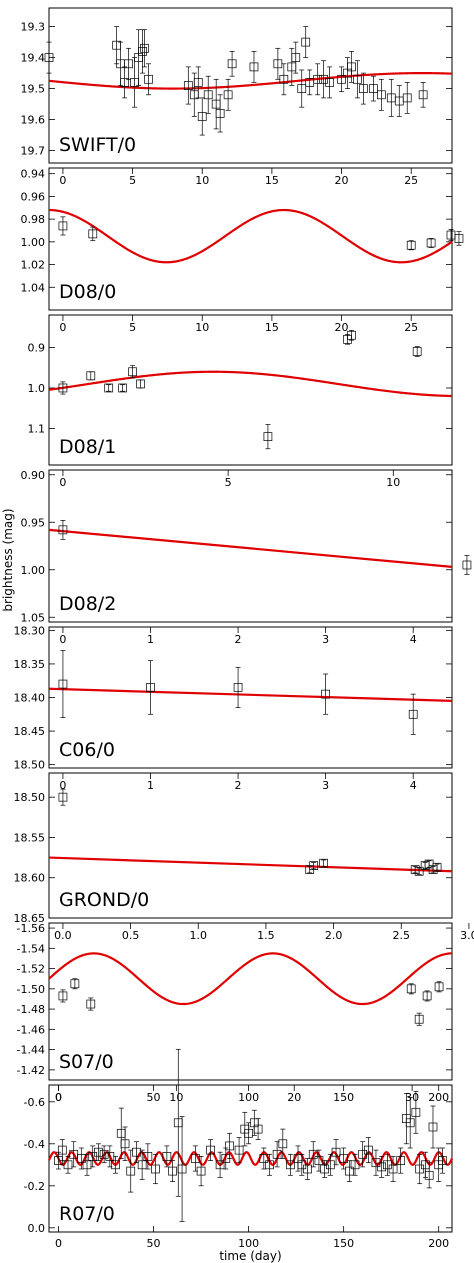 This screenshot has width=474, height=1263. What do you see at coordinates (87, 447) in the screenshot?
I see `panel-label: D08/1` at bounding box center [87, 447].